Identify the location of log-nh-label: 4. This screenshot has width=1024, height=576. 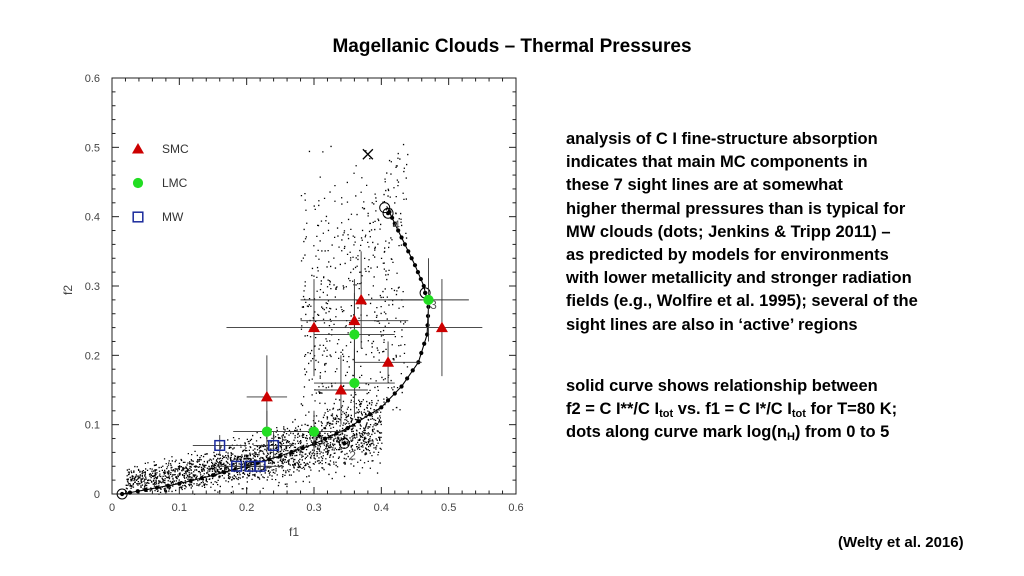
(396, 225).